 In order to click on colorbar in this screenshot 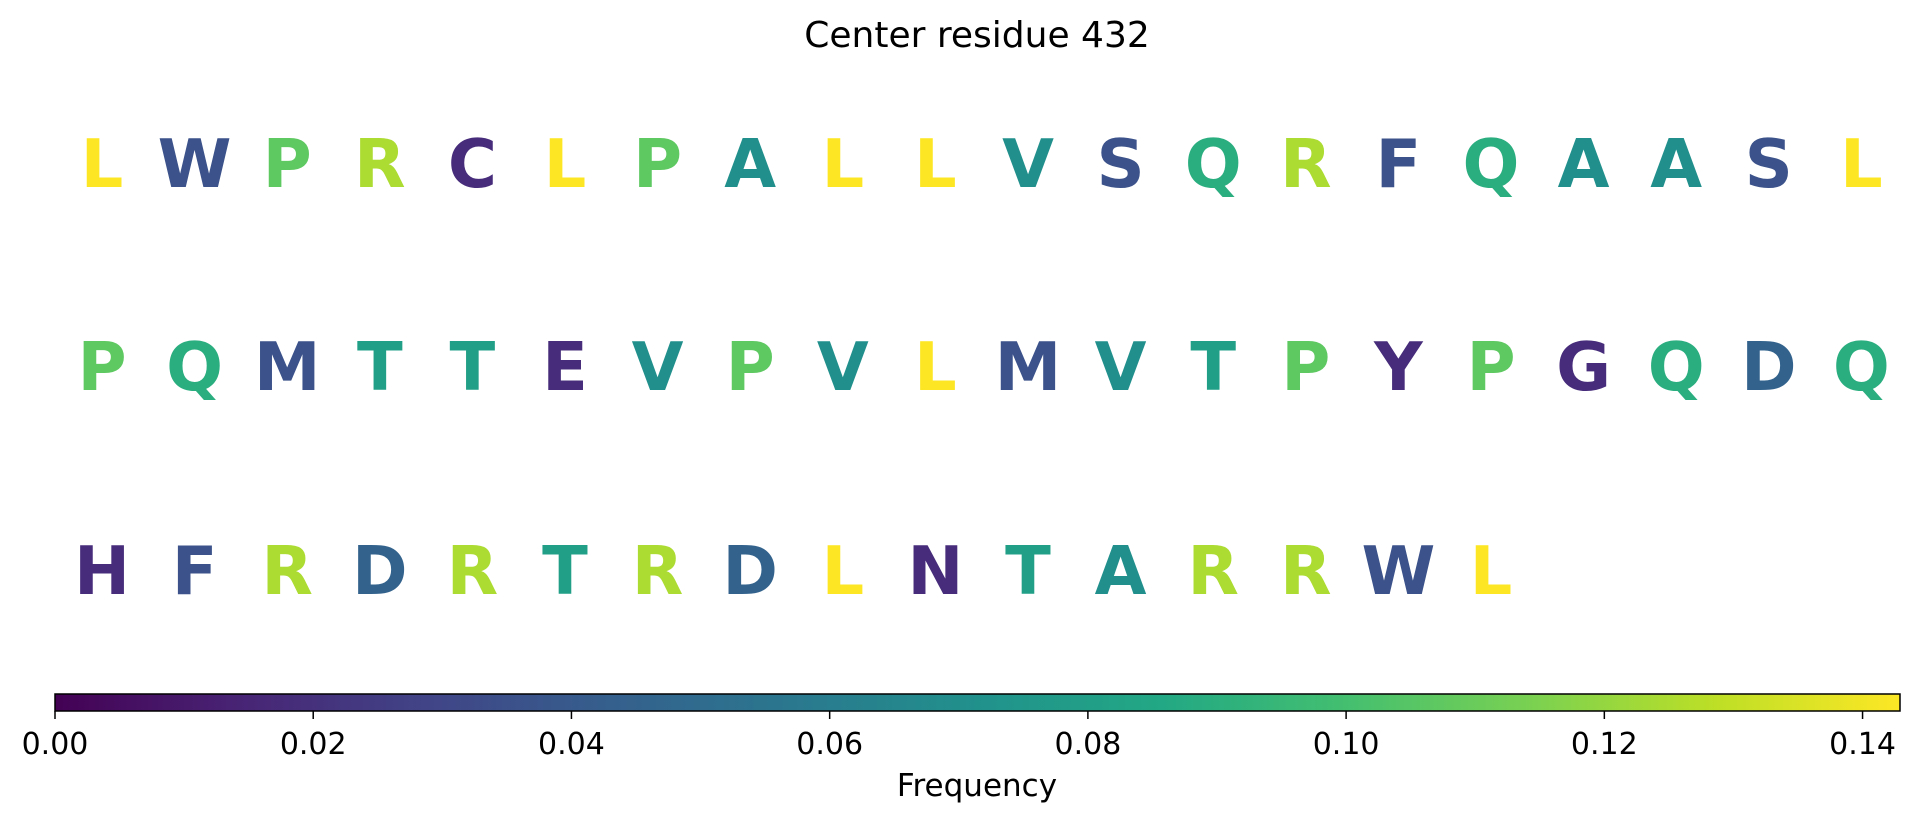, I will do `click(977, 702)`.